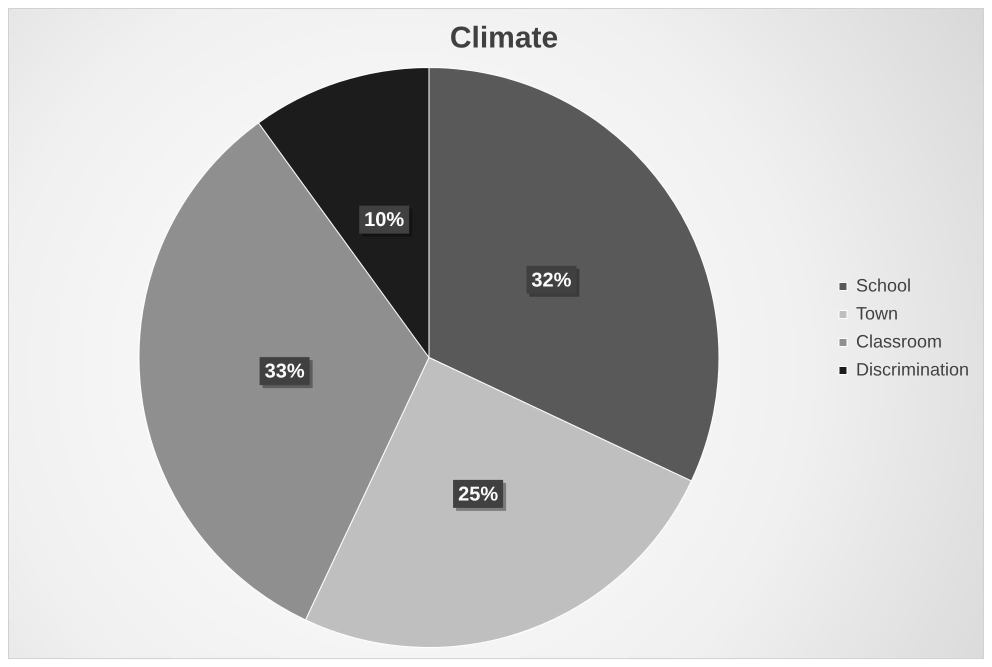 Image resolution: width=992 pixels, height=667 pixels. What do you see at coordinates (284, 371) in the screenshot?
I see `data-label: 33%` at bounding box center [284, 371].